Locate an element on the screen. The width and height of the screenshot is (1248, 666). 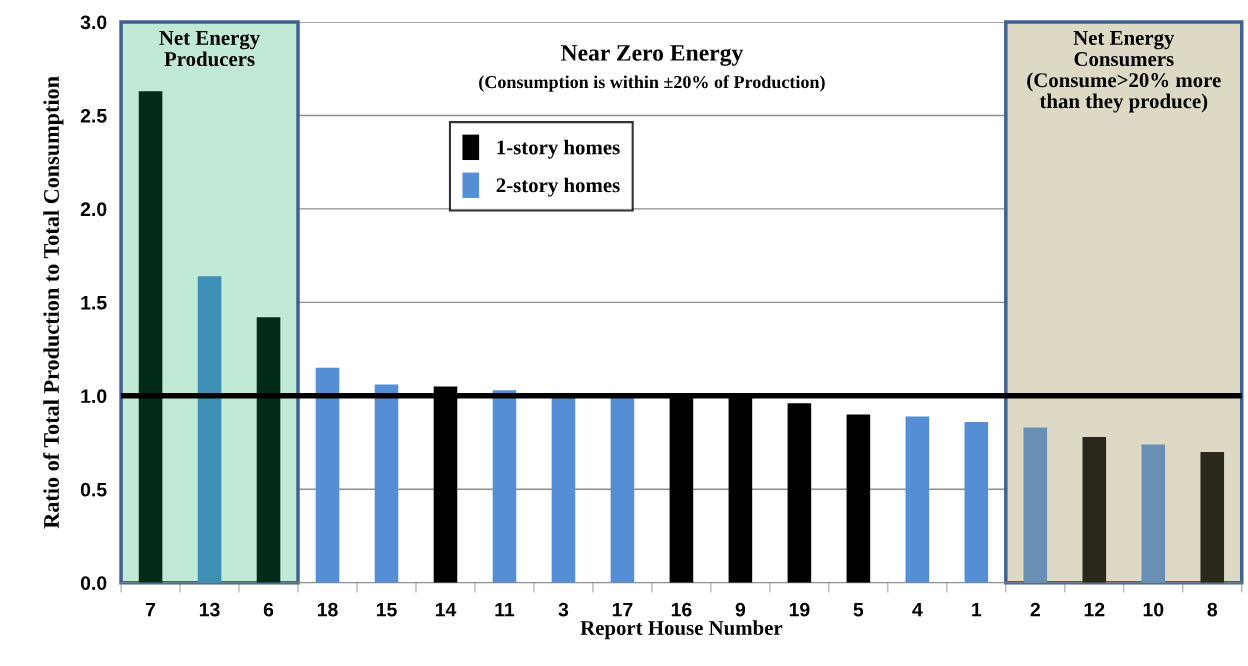
x-tick-label: 19 is located at coordinates (799, 609).